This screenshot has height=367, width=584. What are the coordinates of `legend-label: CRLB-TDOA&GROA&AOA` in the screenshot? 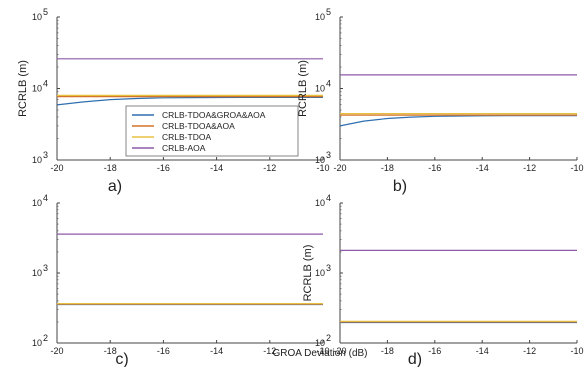 It's located at (214, 115).